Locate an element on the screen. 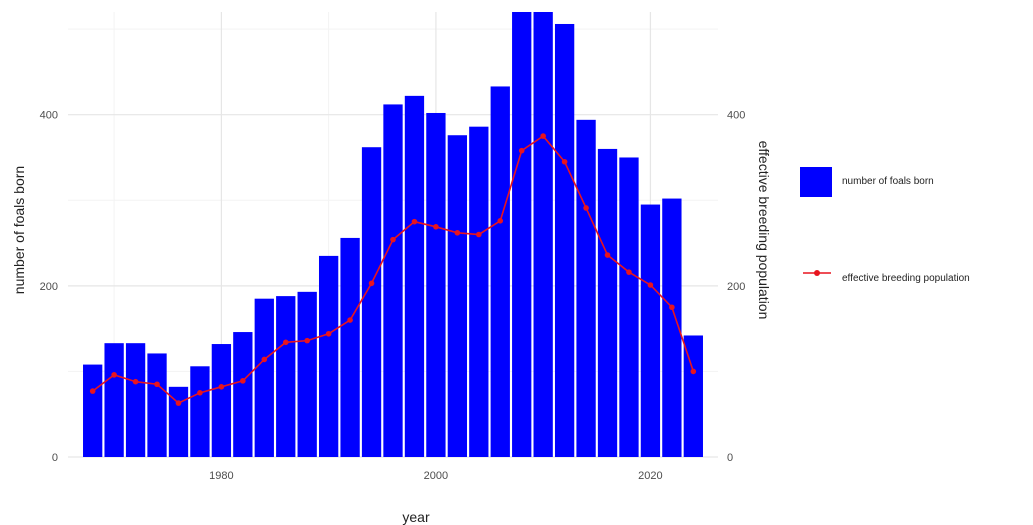 The image size is (1033, 525). y-tick-label: 200 is located at coordinates (49, 287).